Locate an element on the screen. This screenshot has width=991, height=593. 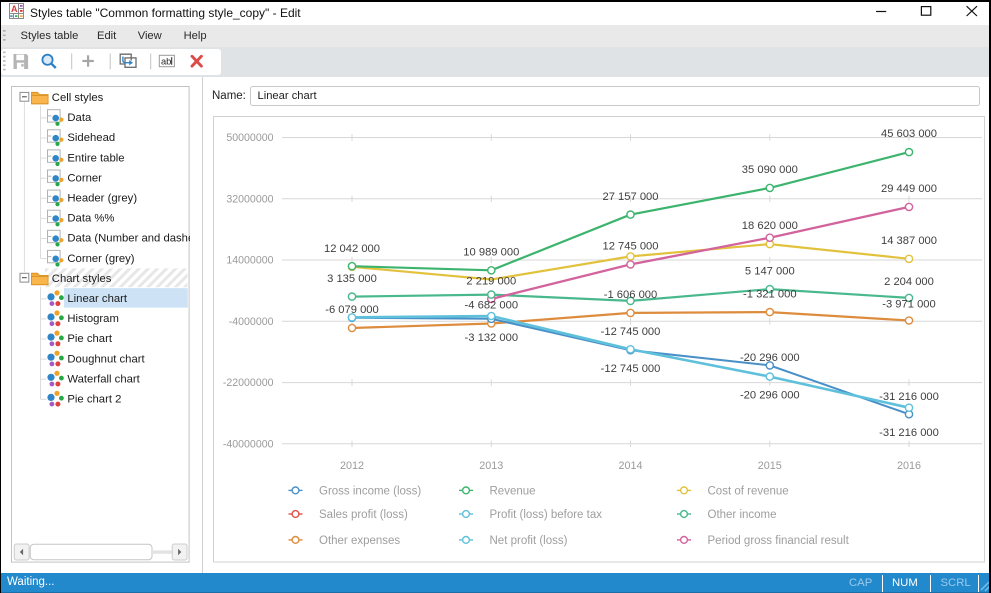
svg-text: 2 219 000 is located at coordinates (491, 282).